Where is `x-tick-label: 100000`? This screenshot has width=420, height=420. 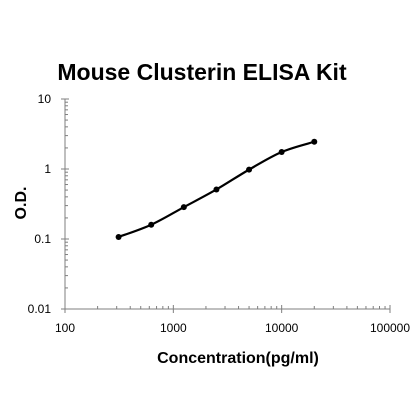 x-tick-label: 100000 is located at coordinates (390, 328).